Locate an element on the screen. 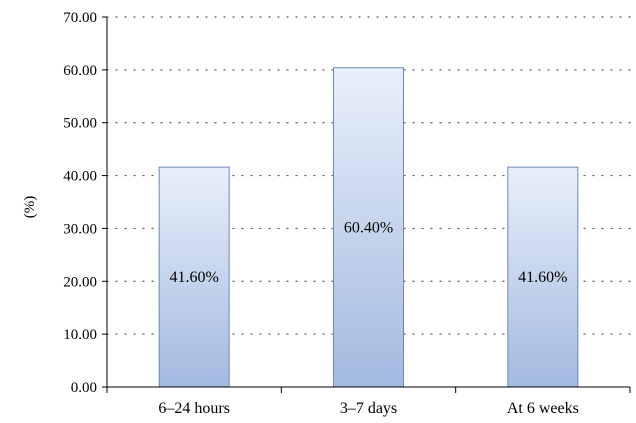  x-category-label: 6–24 hours is located at coordinates (194, 408).